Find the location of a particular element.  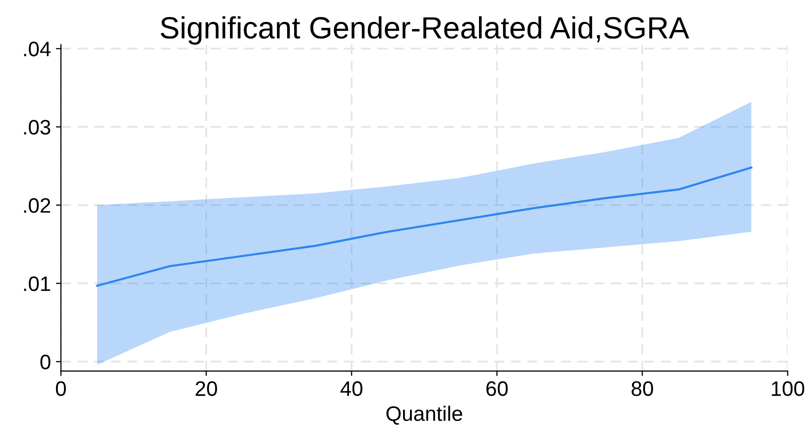

chart-title: Significant Gender-Realated Aid,SGRA is located at coordinates (425, 30).